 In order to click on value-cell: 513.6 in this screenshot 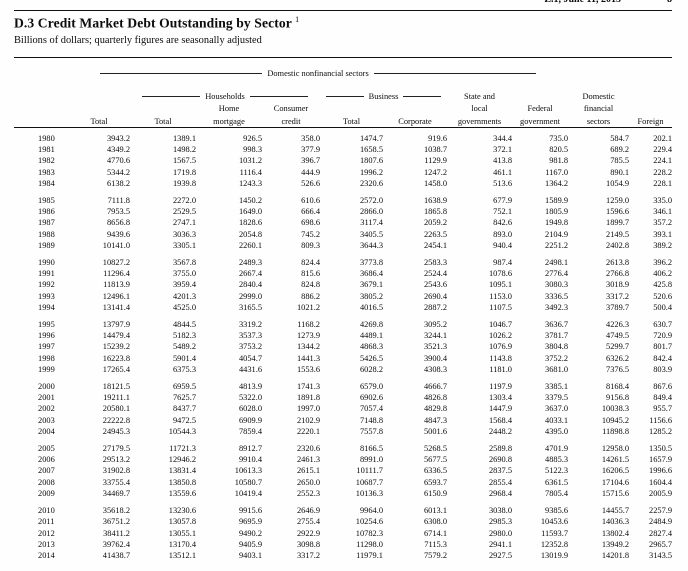, I will do `click(502, 183)`.